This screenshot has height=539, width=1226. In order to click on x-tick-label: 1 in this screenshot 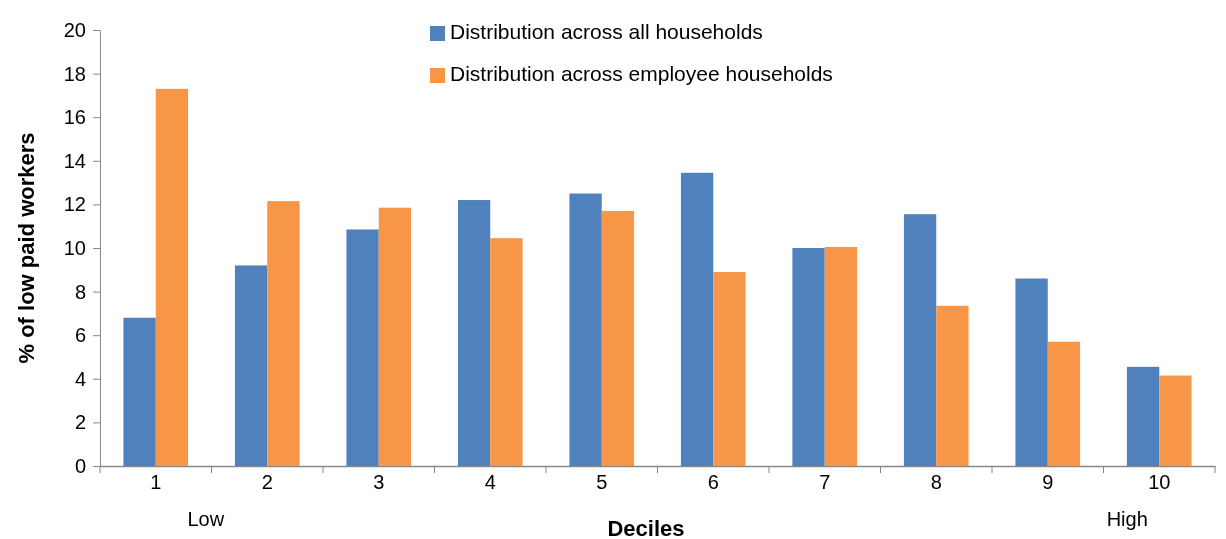, I will do `click(156, 482)`.